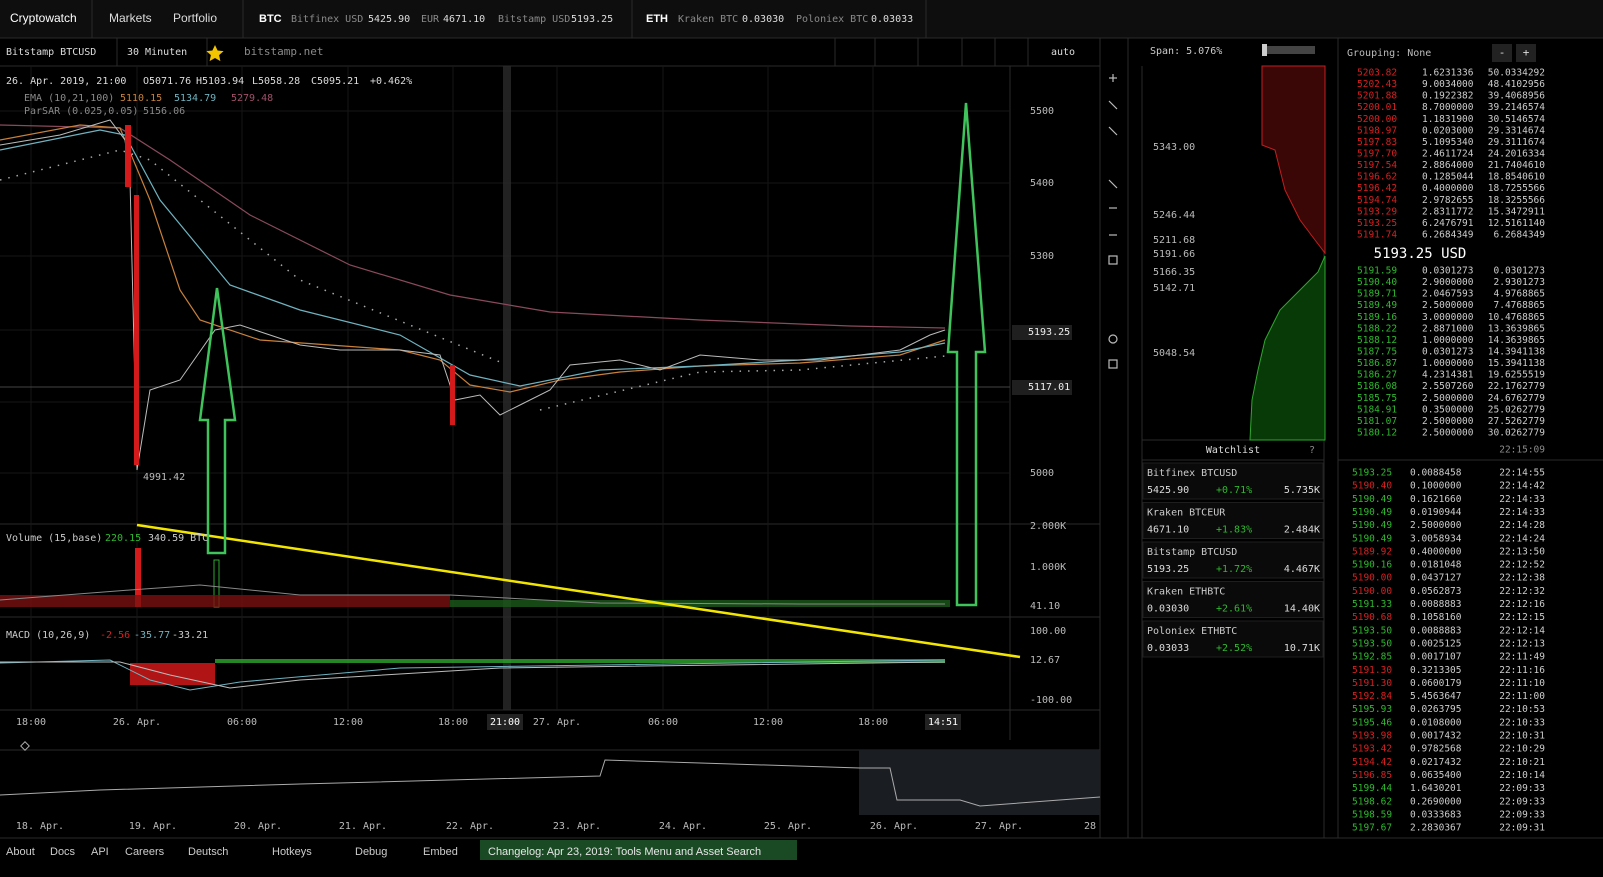 This screenshot has width=1603, height=877. I want to click on watchlist-volume: 14.40K, so click(1302, 609).